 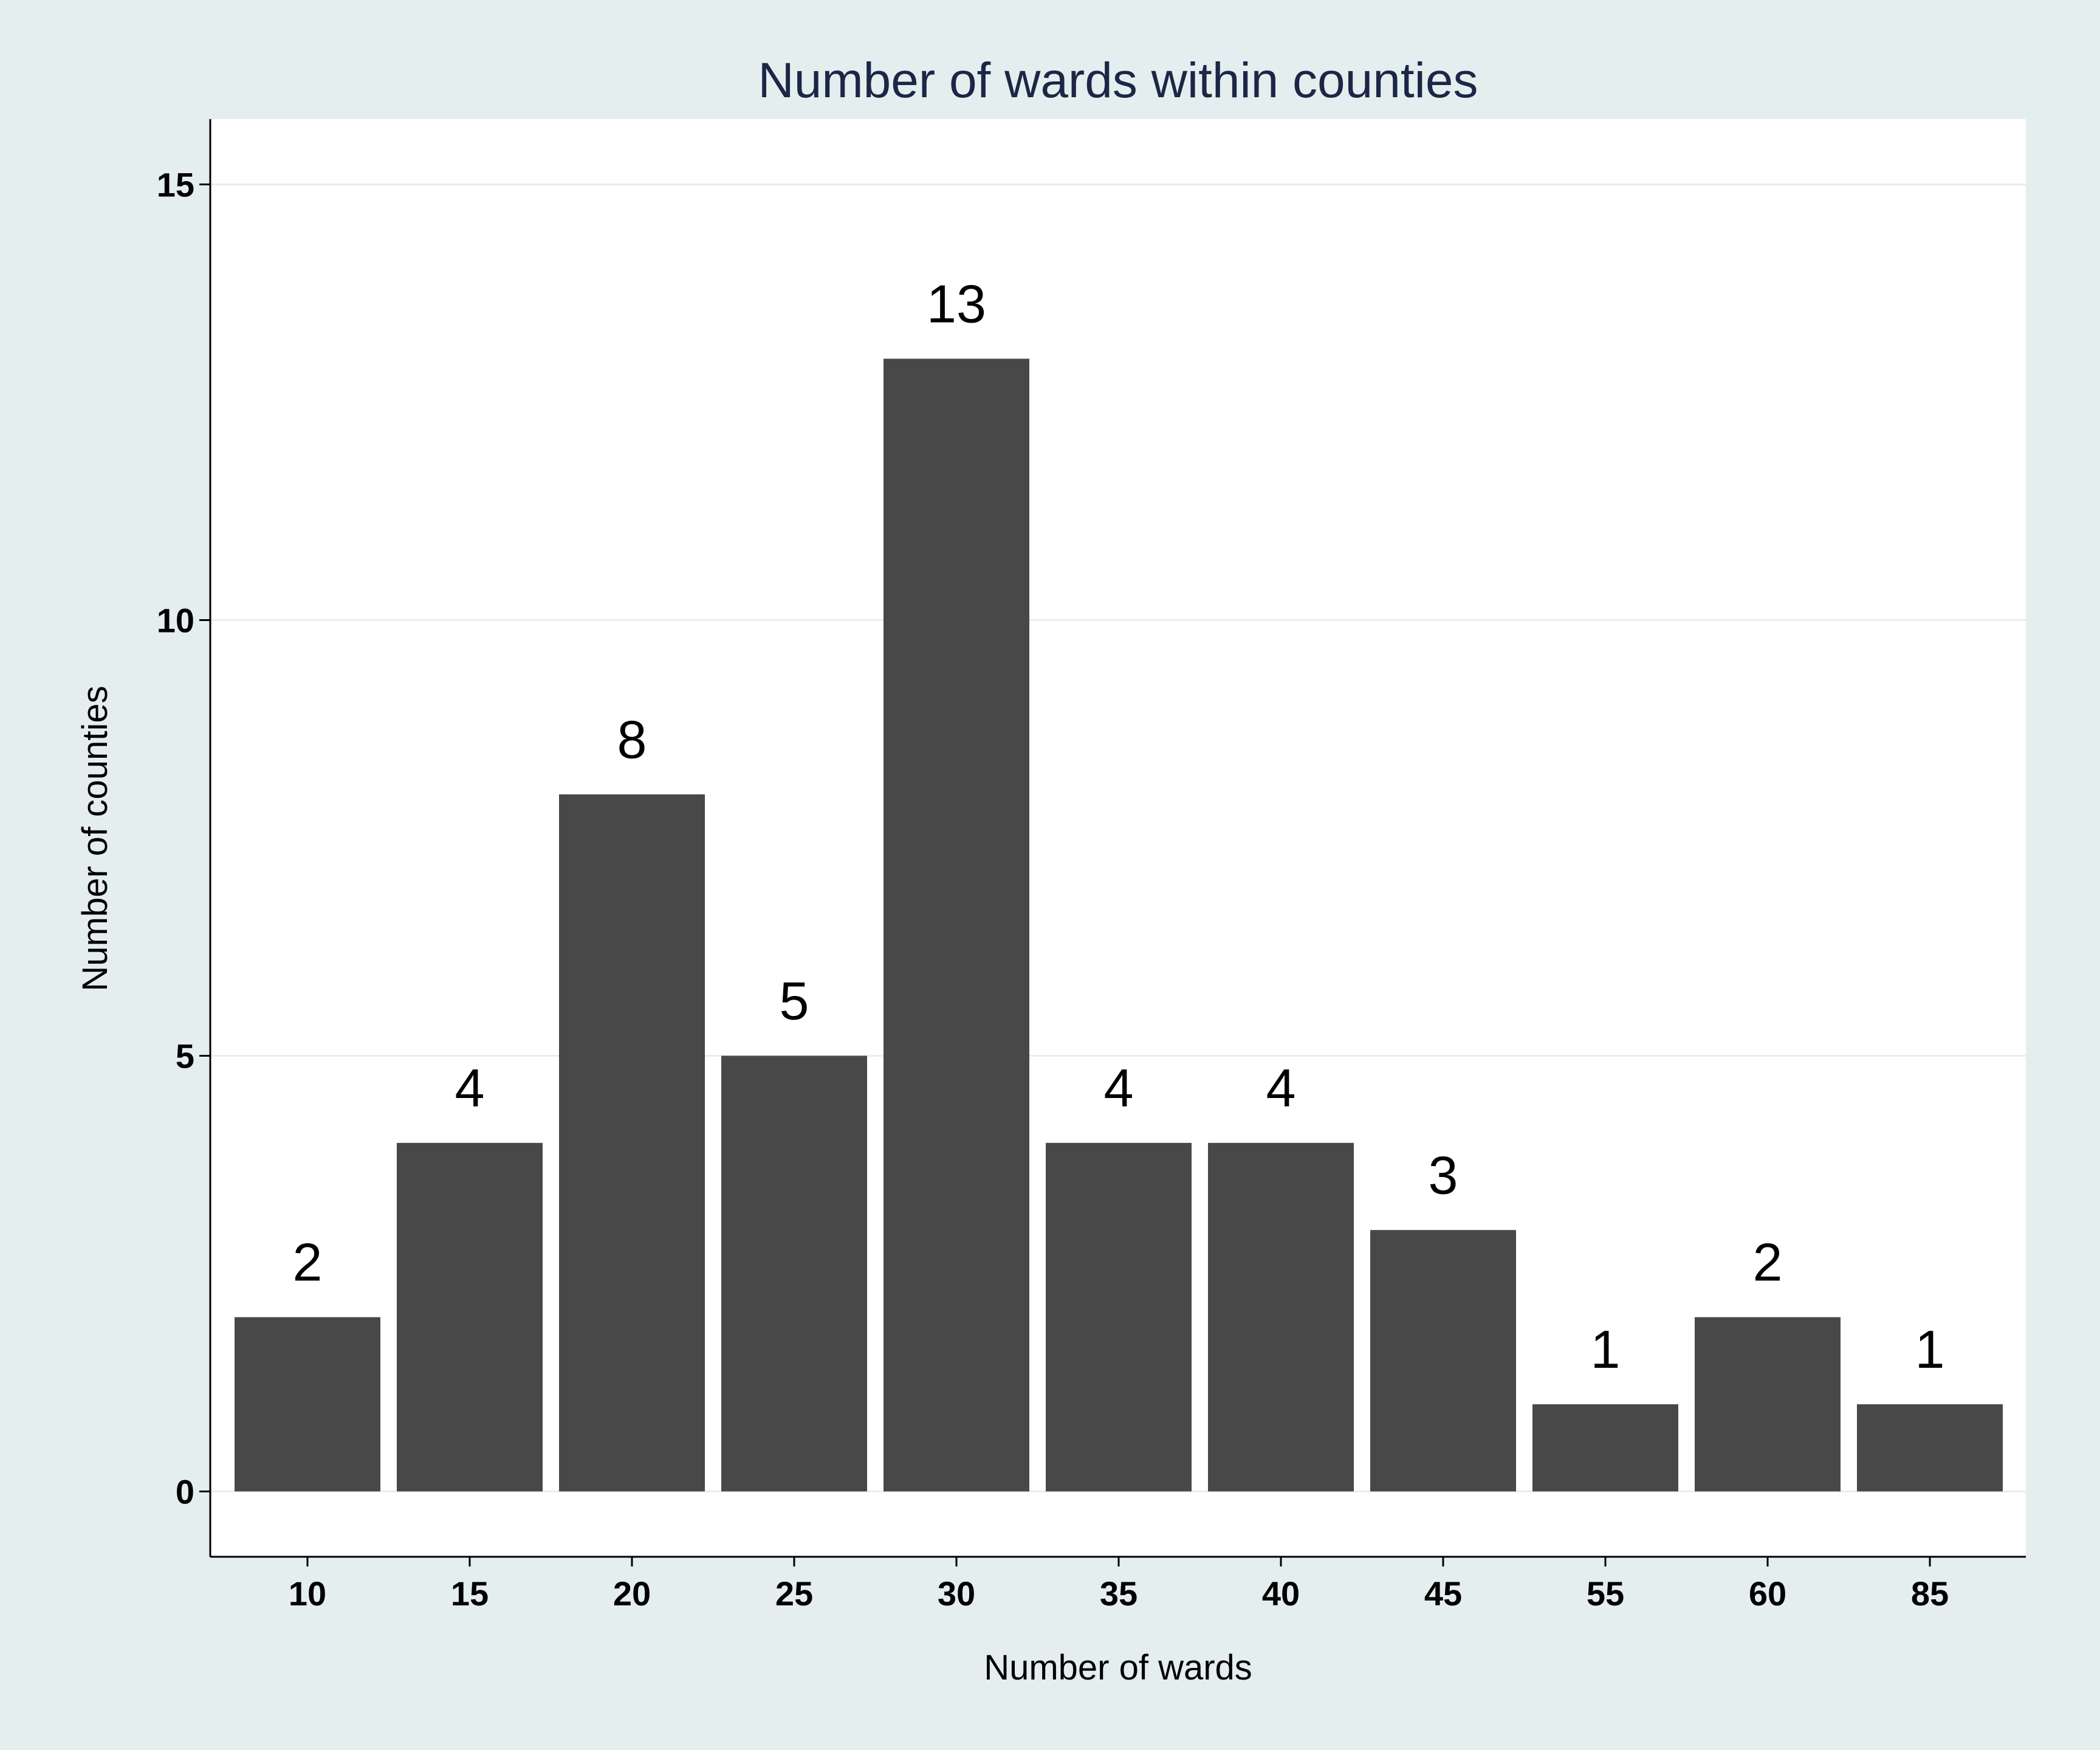 I want to click on y-tick-label: 0, so click(x=185, y=1491).